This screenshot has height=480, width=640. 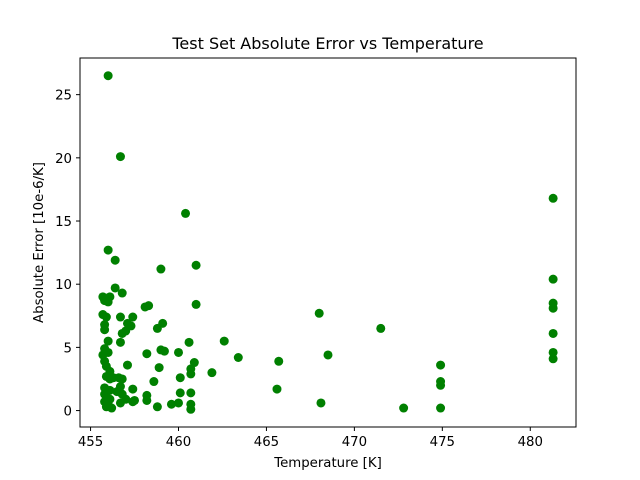 I want to click on x-tick-label: 460, so click(x=178, y=442).